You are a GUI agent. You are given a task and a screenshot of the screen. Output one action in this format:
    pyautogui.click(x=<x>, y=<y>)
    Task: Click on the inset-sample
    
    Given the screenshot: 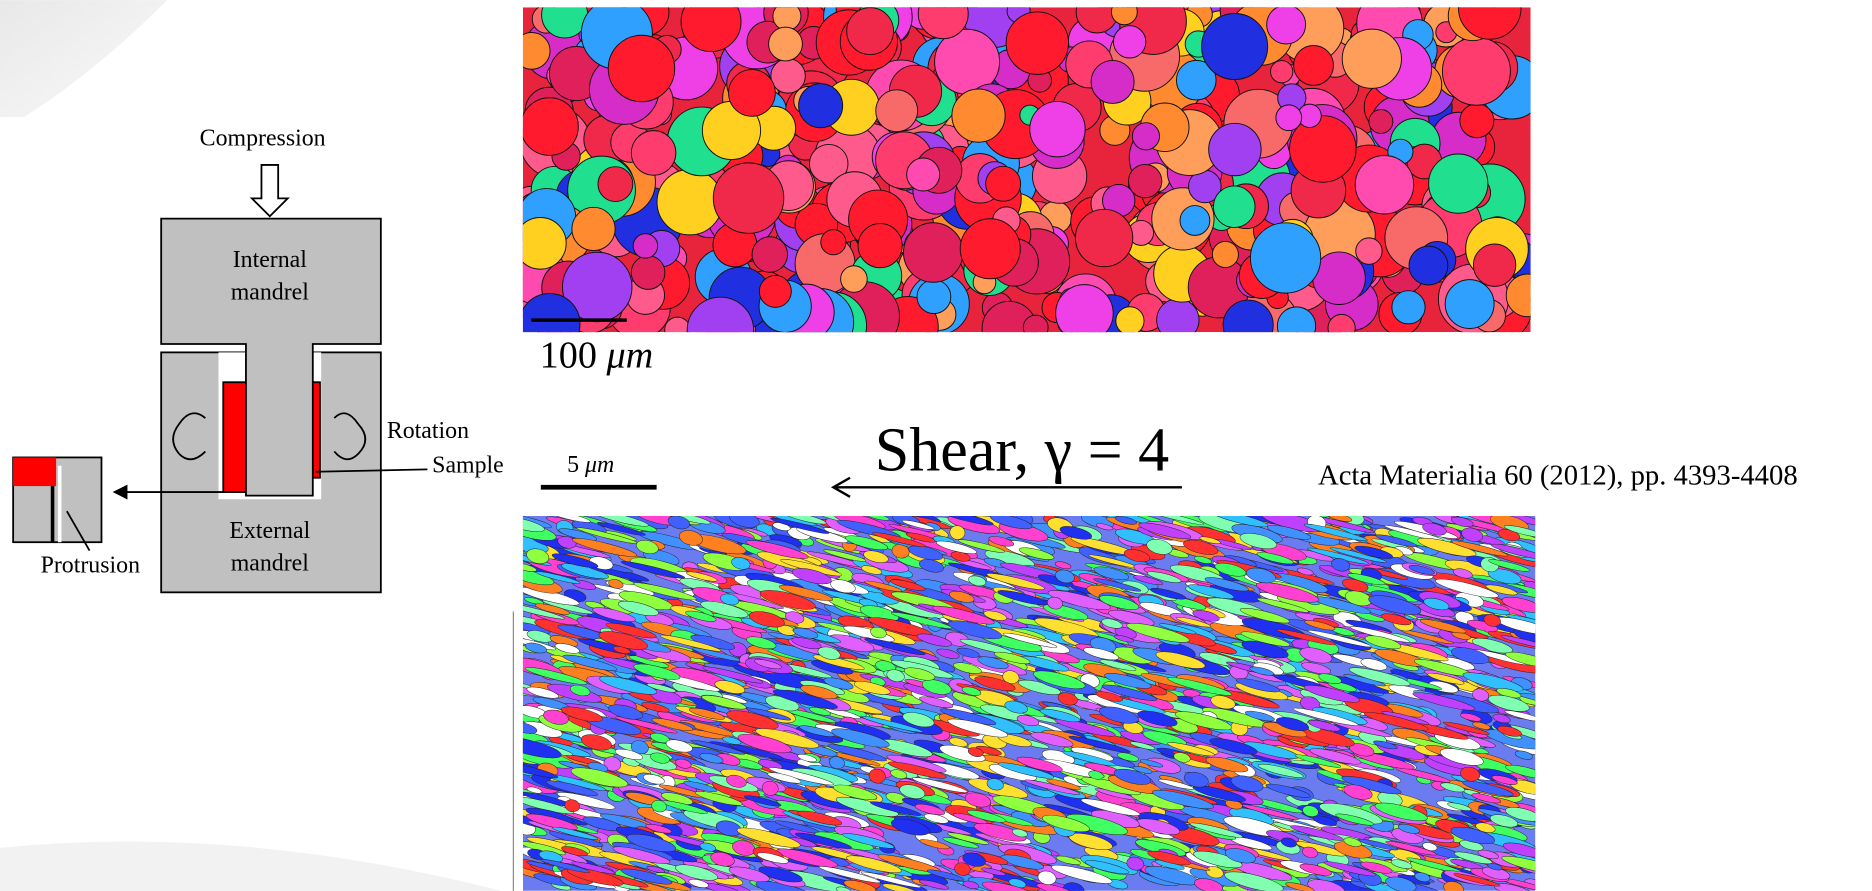 What is the action you would take?
    pyautogui.click(x=34, y=471)
    